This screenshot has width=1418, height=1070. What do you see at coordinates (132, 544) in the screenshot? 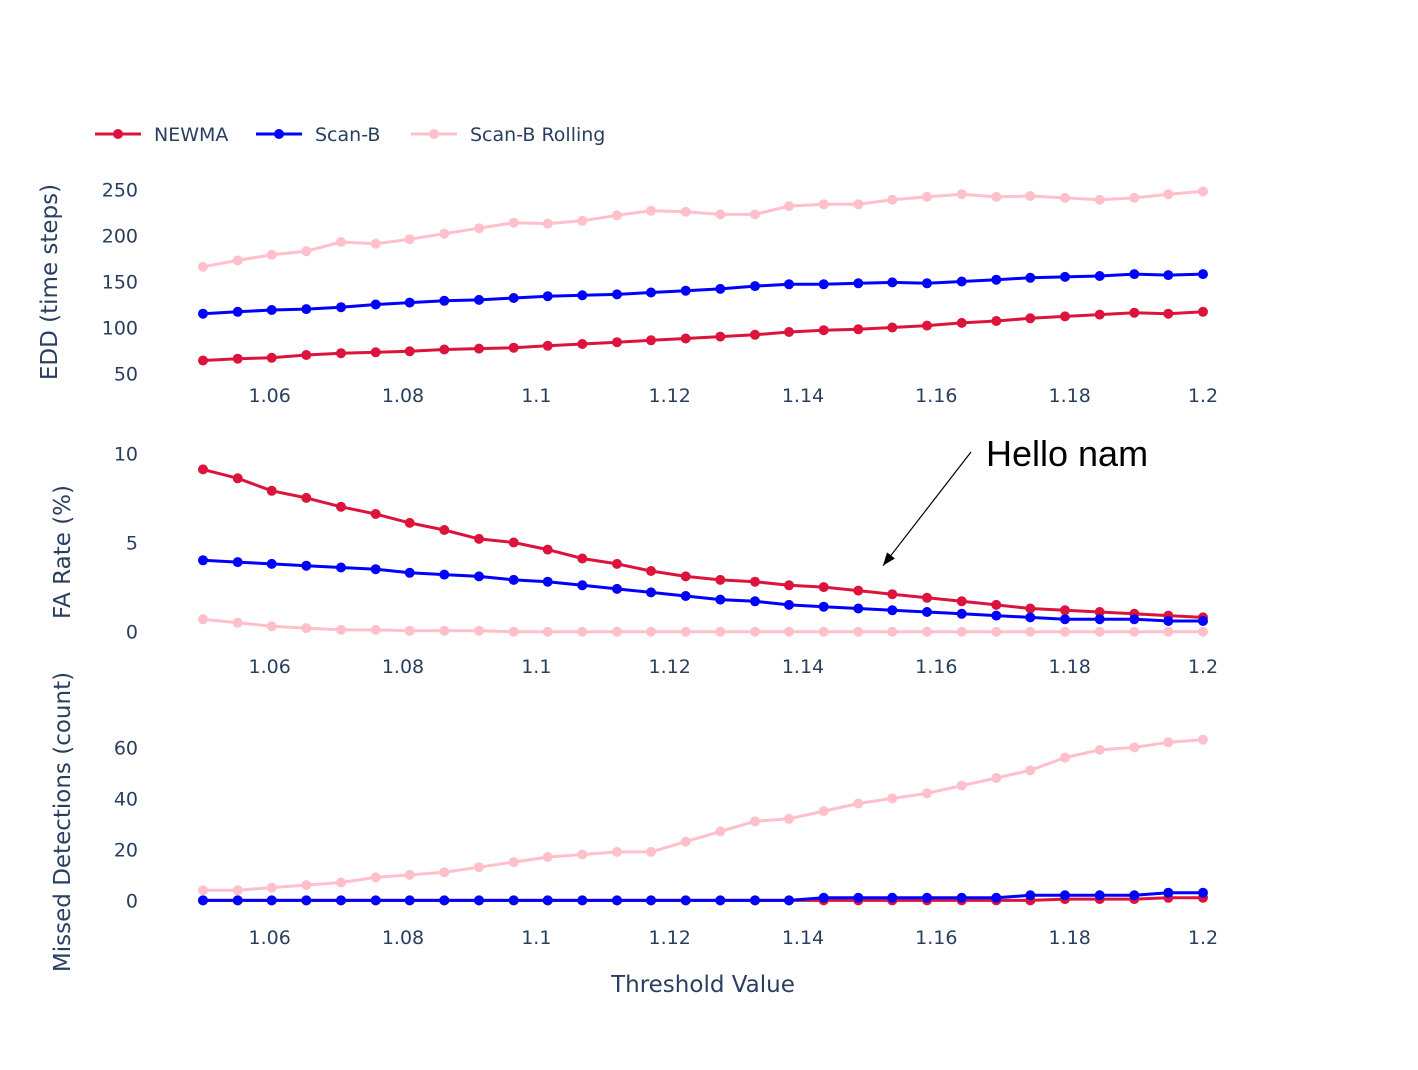
I see `y-tick-label: 5` at bounding box center [132, 544].